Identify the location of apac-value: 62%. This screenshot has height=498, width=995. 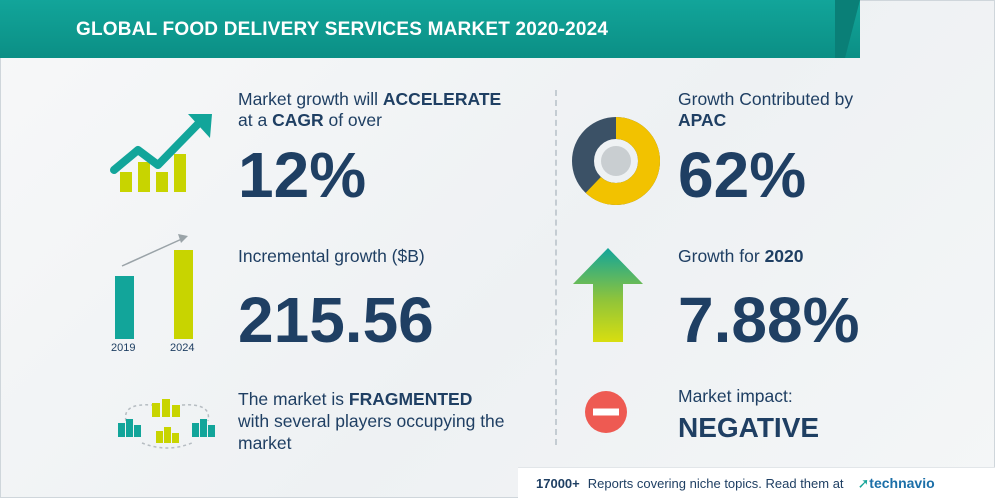
(742, 175).